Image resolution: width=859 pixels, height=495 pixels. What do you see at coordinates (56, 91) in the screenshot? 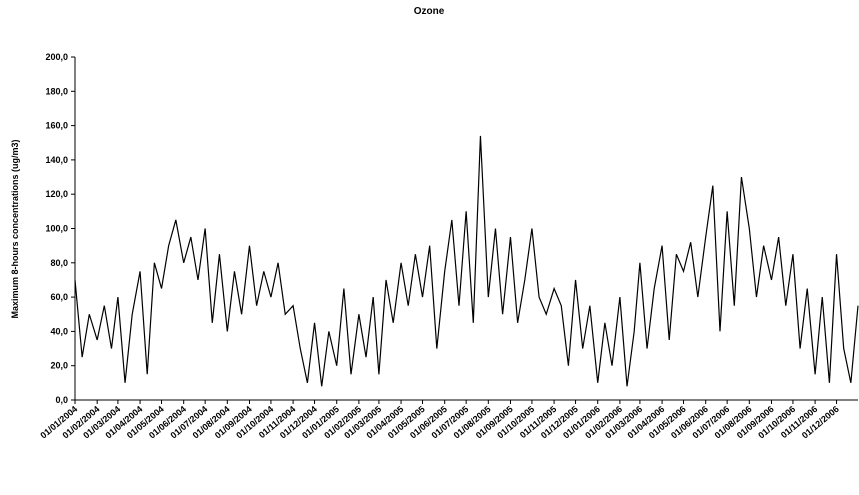
I see `y-tick-label: 180,0` at bounding box center [56, 91].